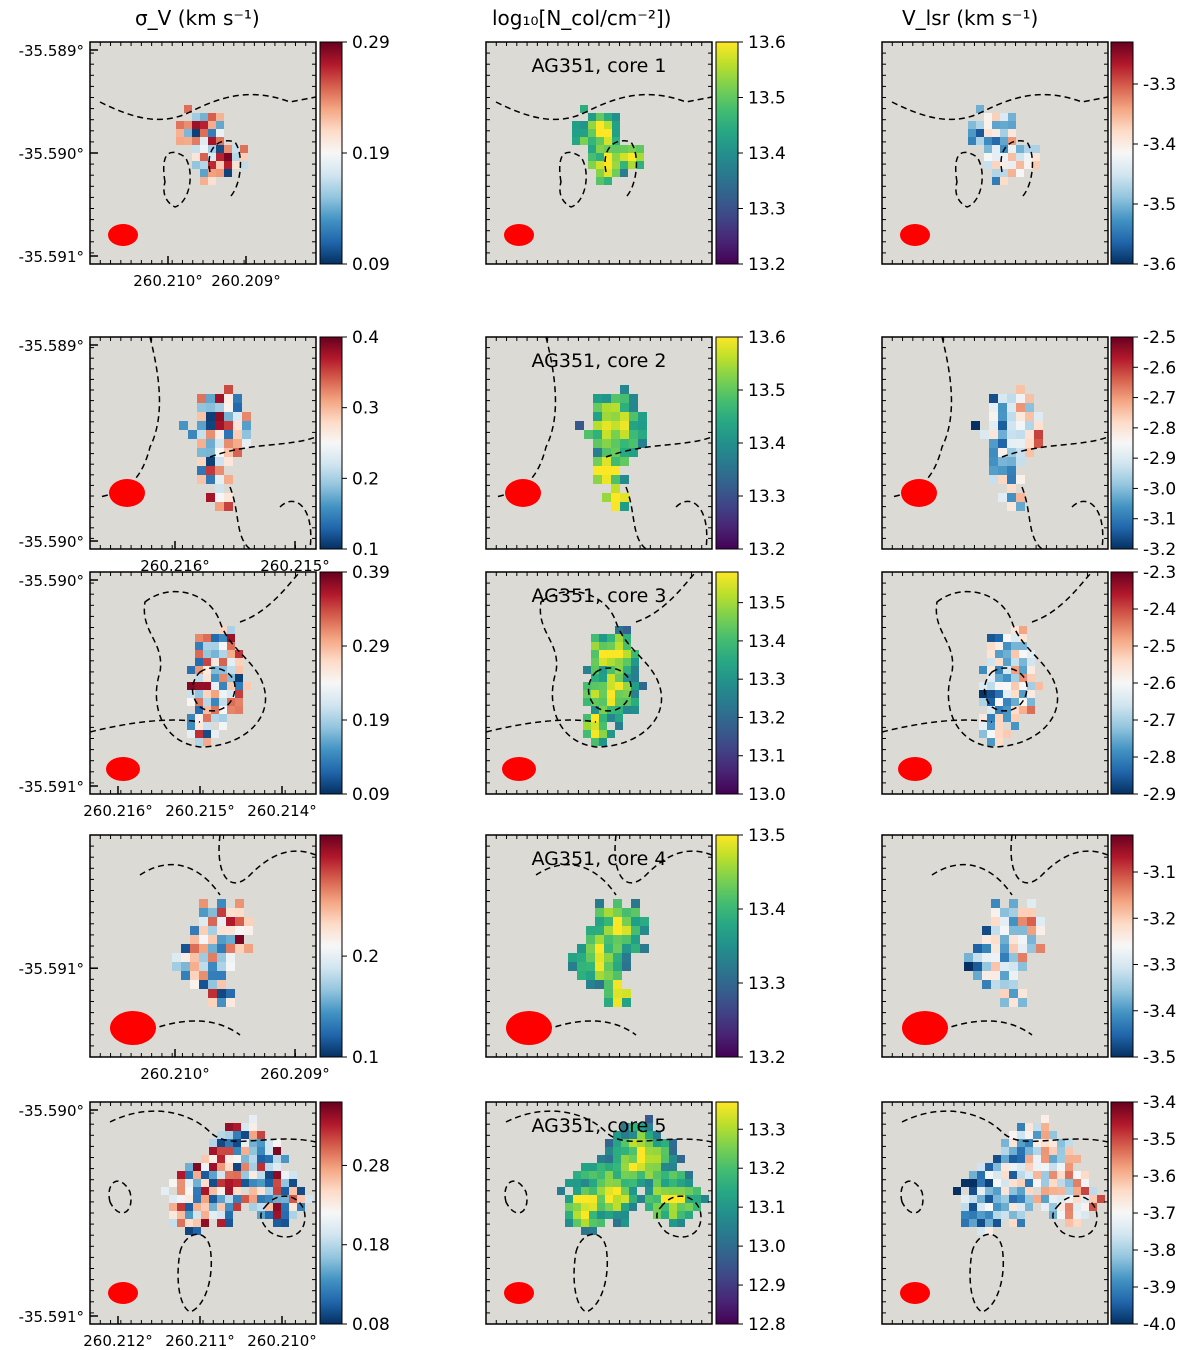  What do you see at coordinates (999, 150) in the screenshot?
I see `contour-group` at bounding box center [999, 150].